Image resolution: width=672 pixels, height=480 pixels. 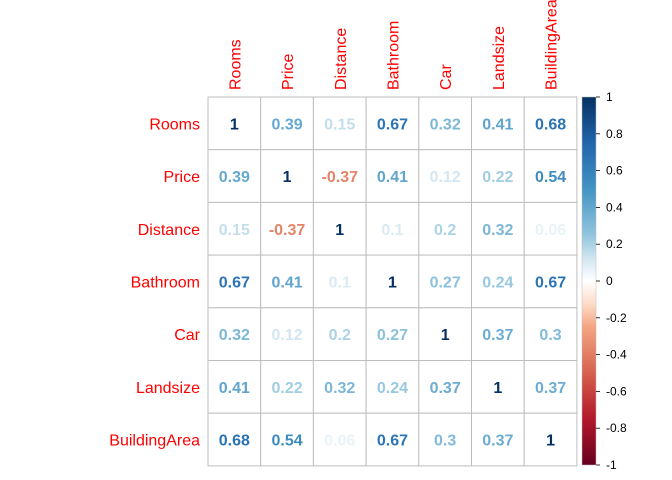 I want to click on value-price-price: 1, so click(x=287, y=177).